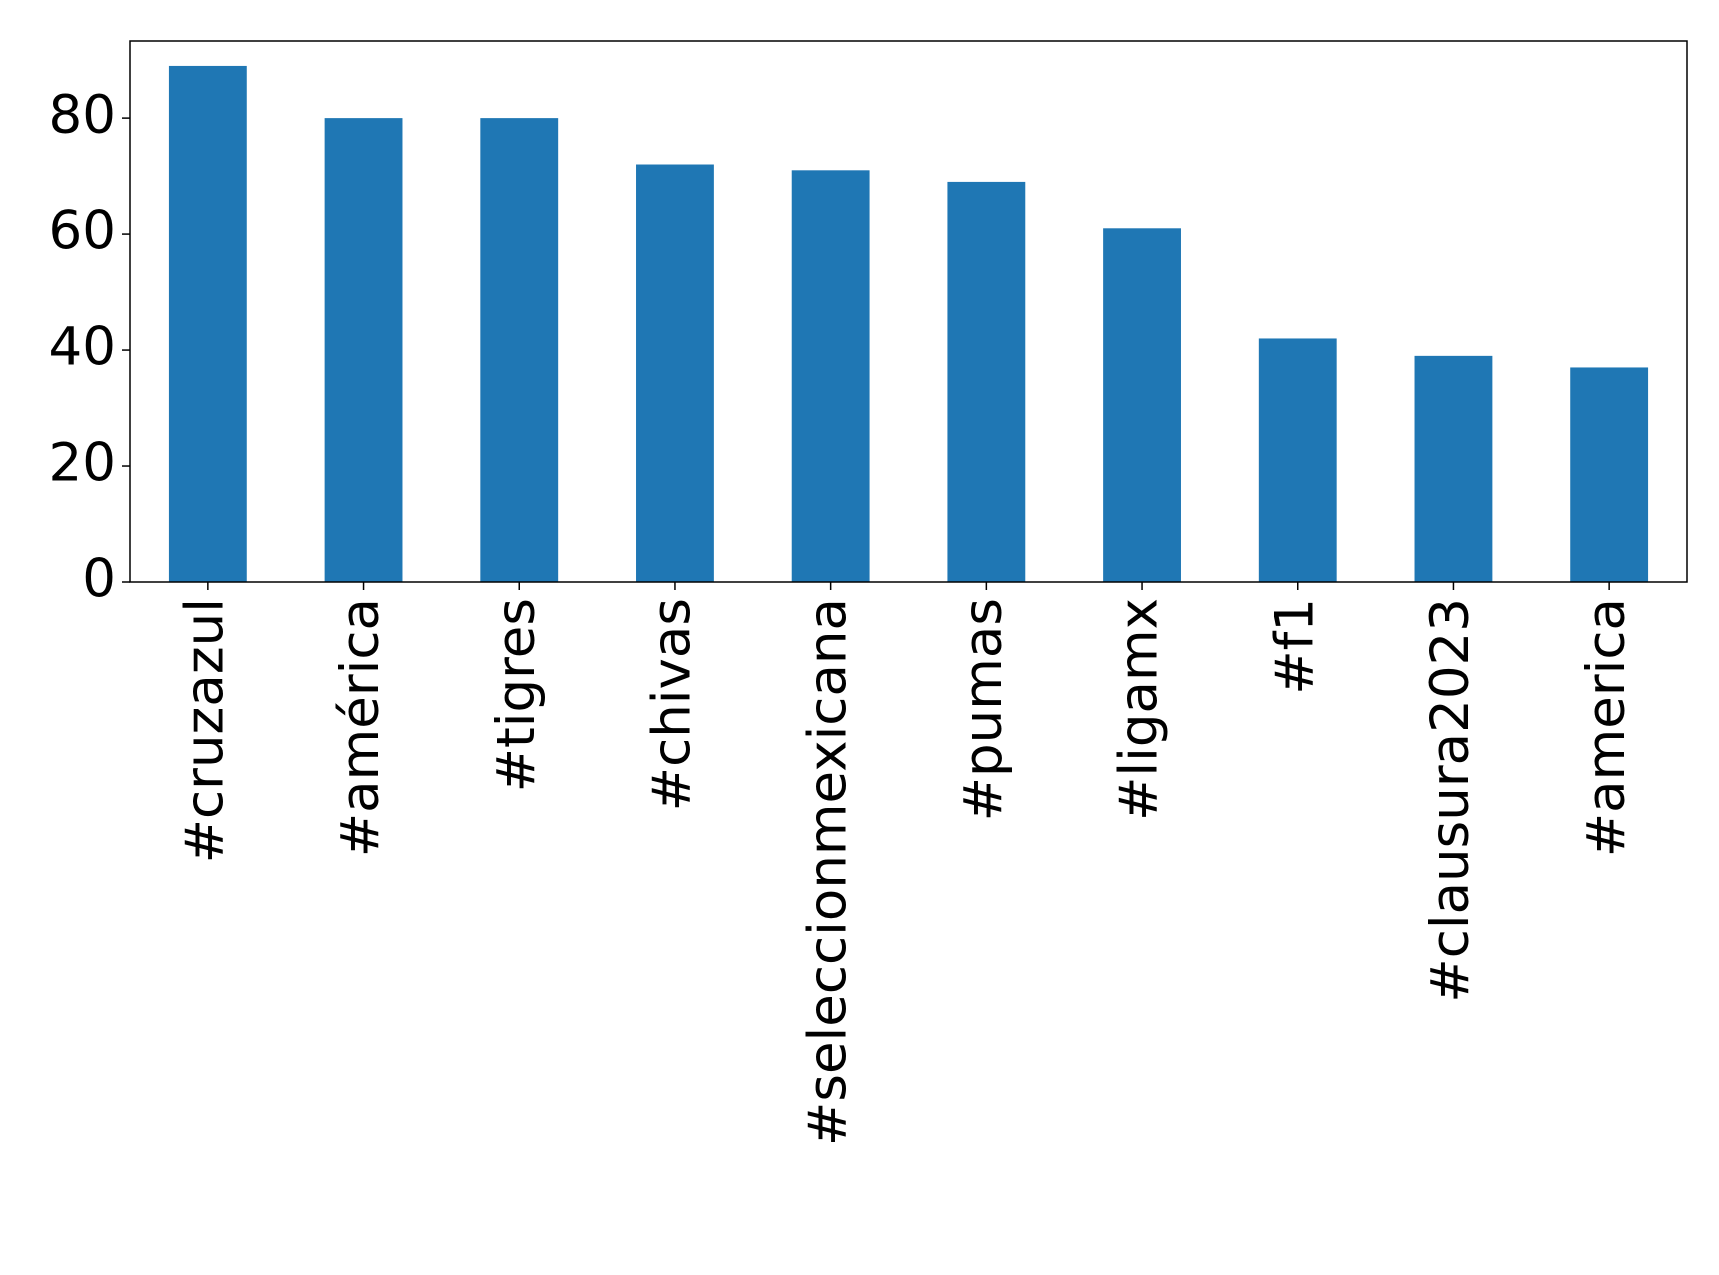 The height and width of the screenshot is (1275, 1719). I want to click on x-tick-label: #seleccionmexicana, so click(827, 872).